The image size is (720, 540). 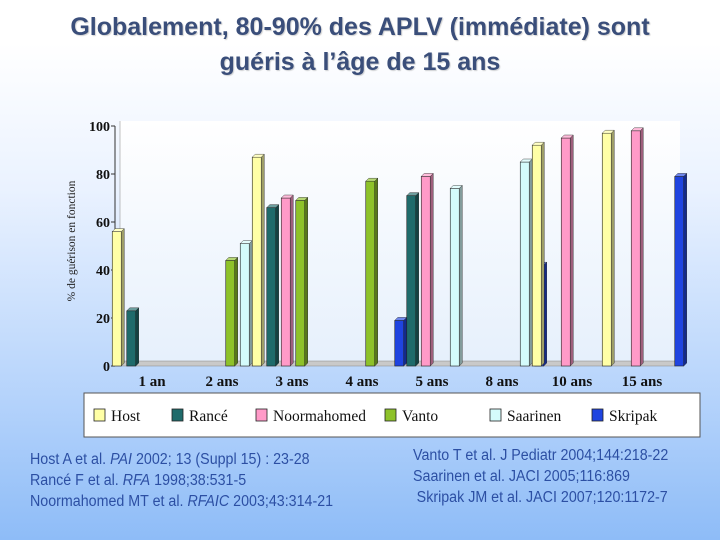 I want to click on reference-saarinen: Saarinen et al. JACI 2005;116:869, so click(x=521, y=476).